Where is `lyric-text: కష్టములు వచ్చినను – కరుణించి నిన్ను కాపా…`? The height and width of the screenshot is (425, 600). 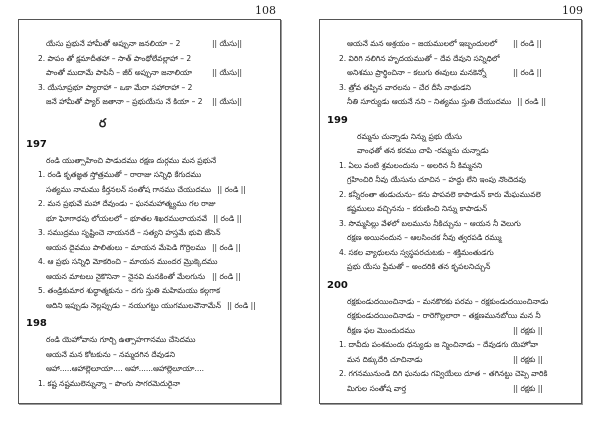 lyric-text: కష్టములు వచ్చినను – కరుణించి నిన్ను కాపా… is located at coordinates (417, 208).